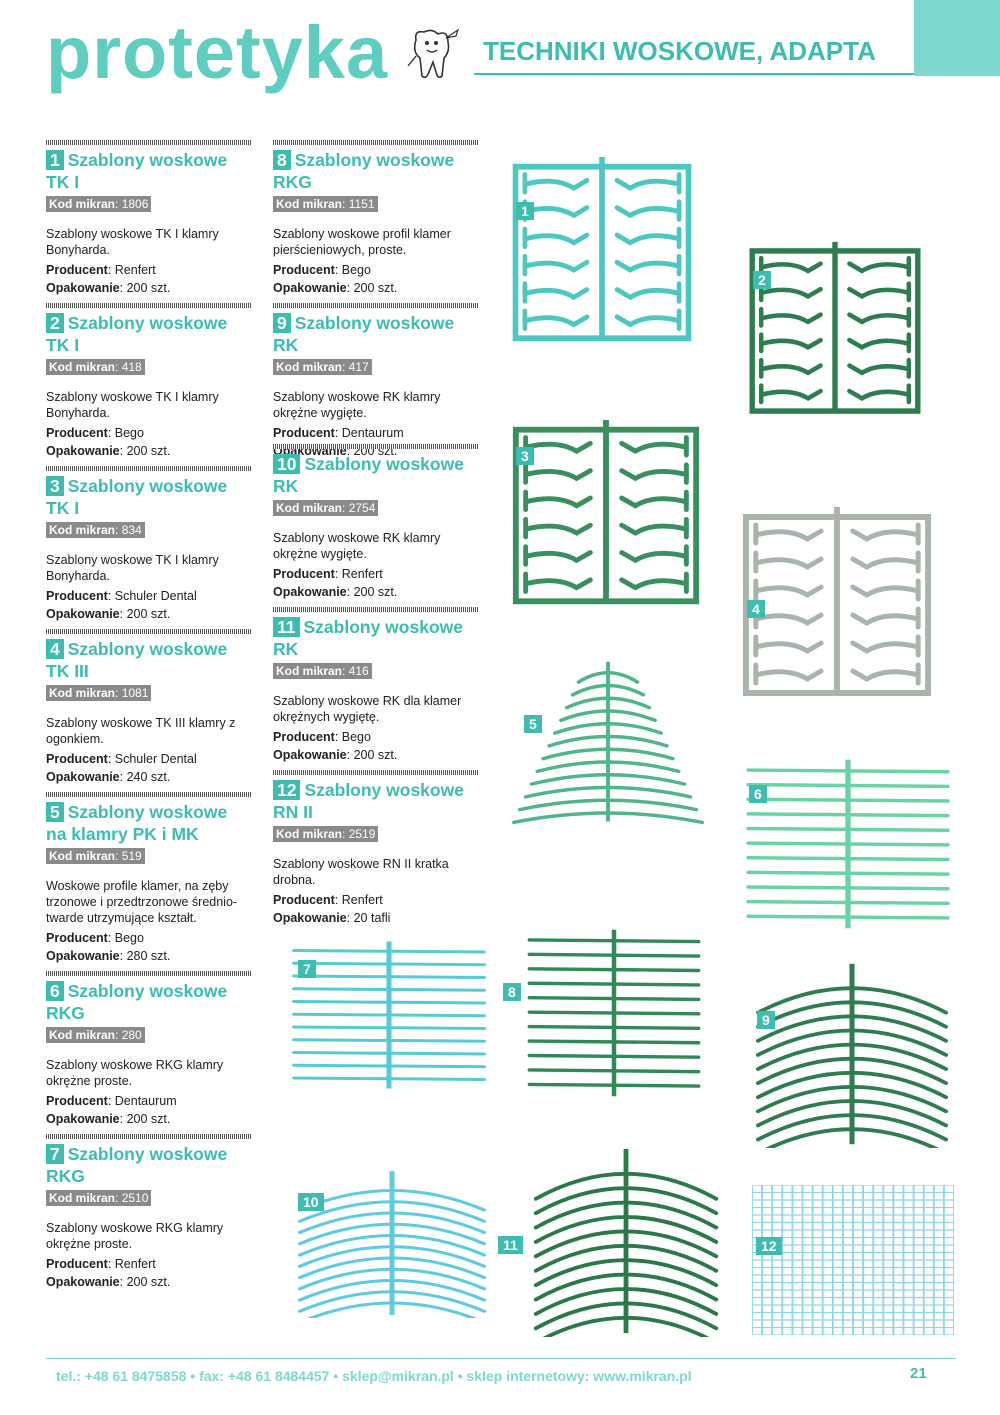 This screenshot has height=1415, width=1000. I want to click on product-title: 6 Szablony woskowe RKG, so click(137, 1002).